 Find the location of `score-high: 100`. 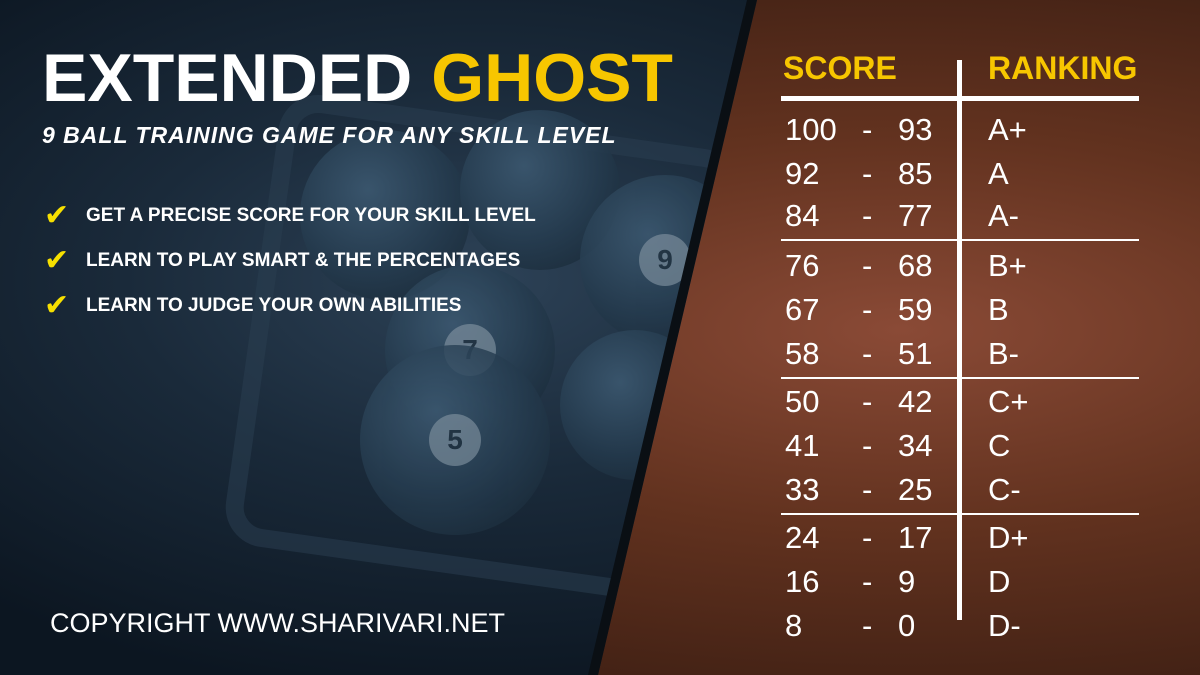

score-high: 100 is located at coordinates (811, 129).